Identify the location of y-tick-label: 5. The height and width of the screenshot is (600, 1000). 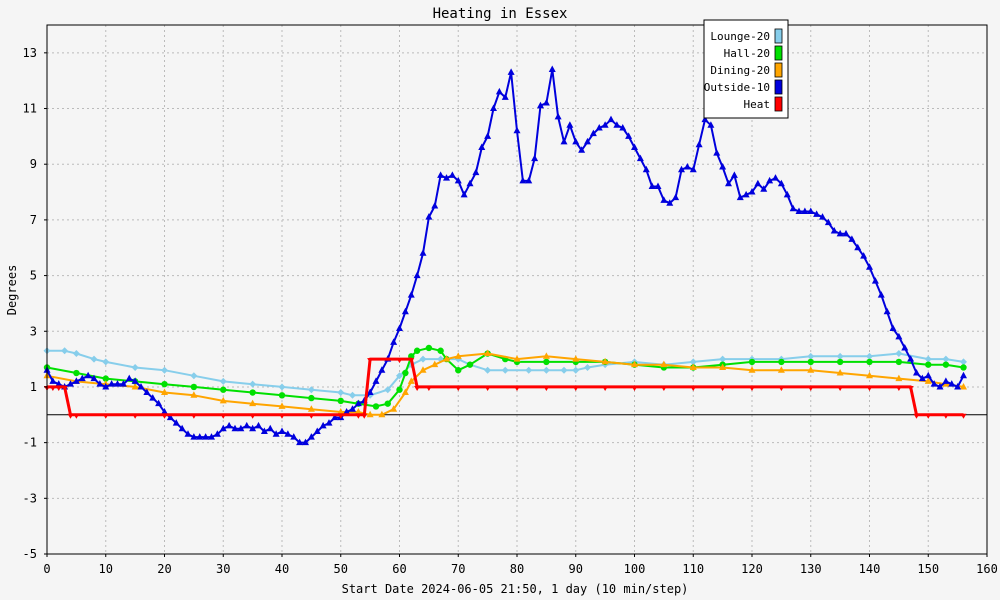
(33, 276).